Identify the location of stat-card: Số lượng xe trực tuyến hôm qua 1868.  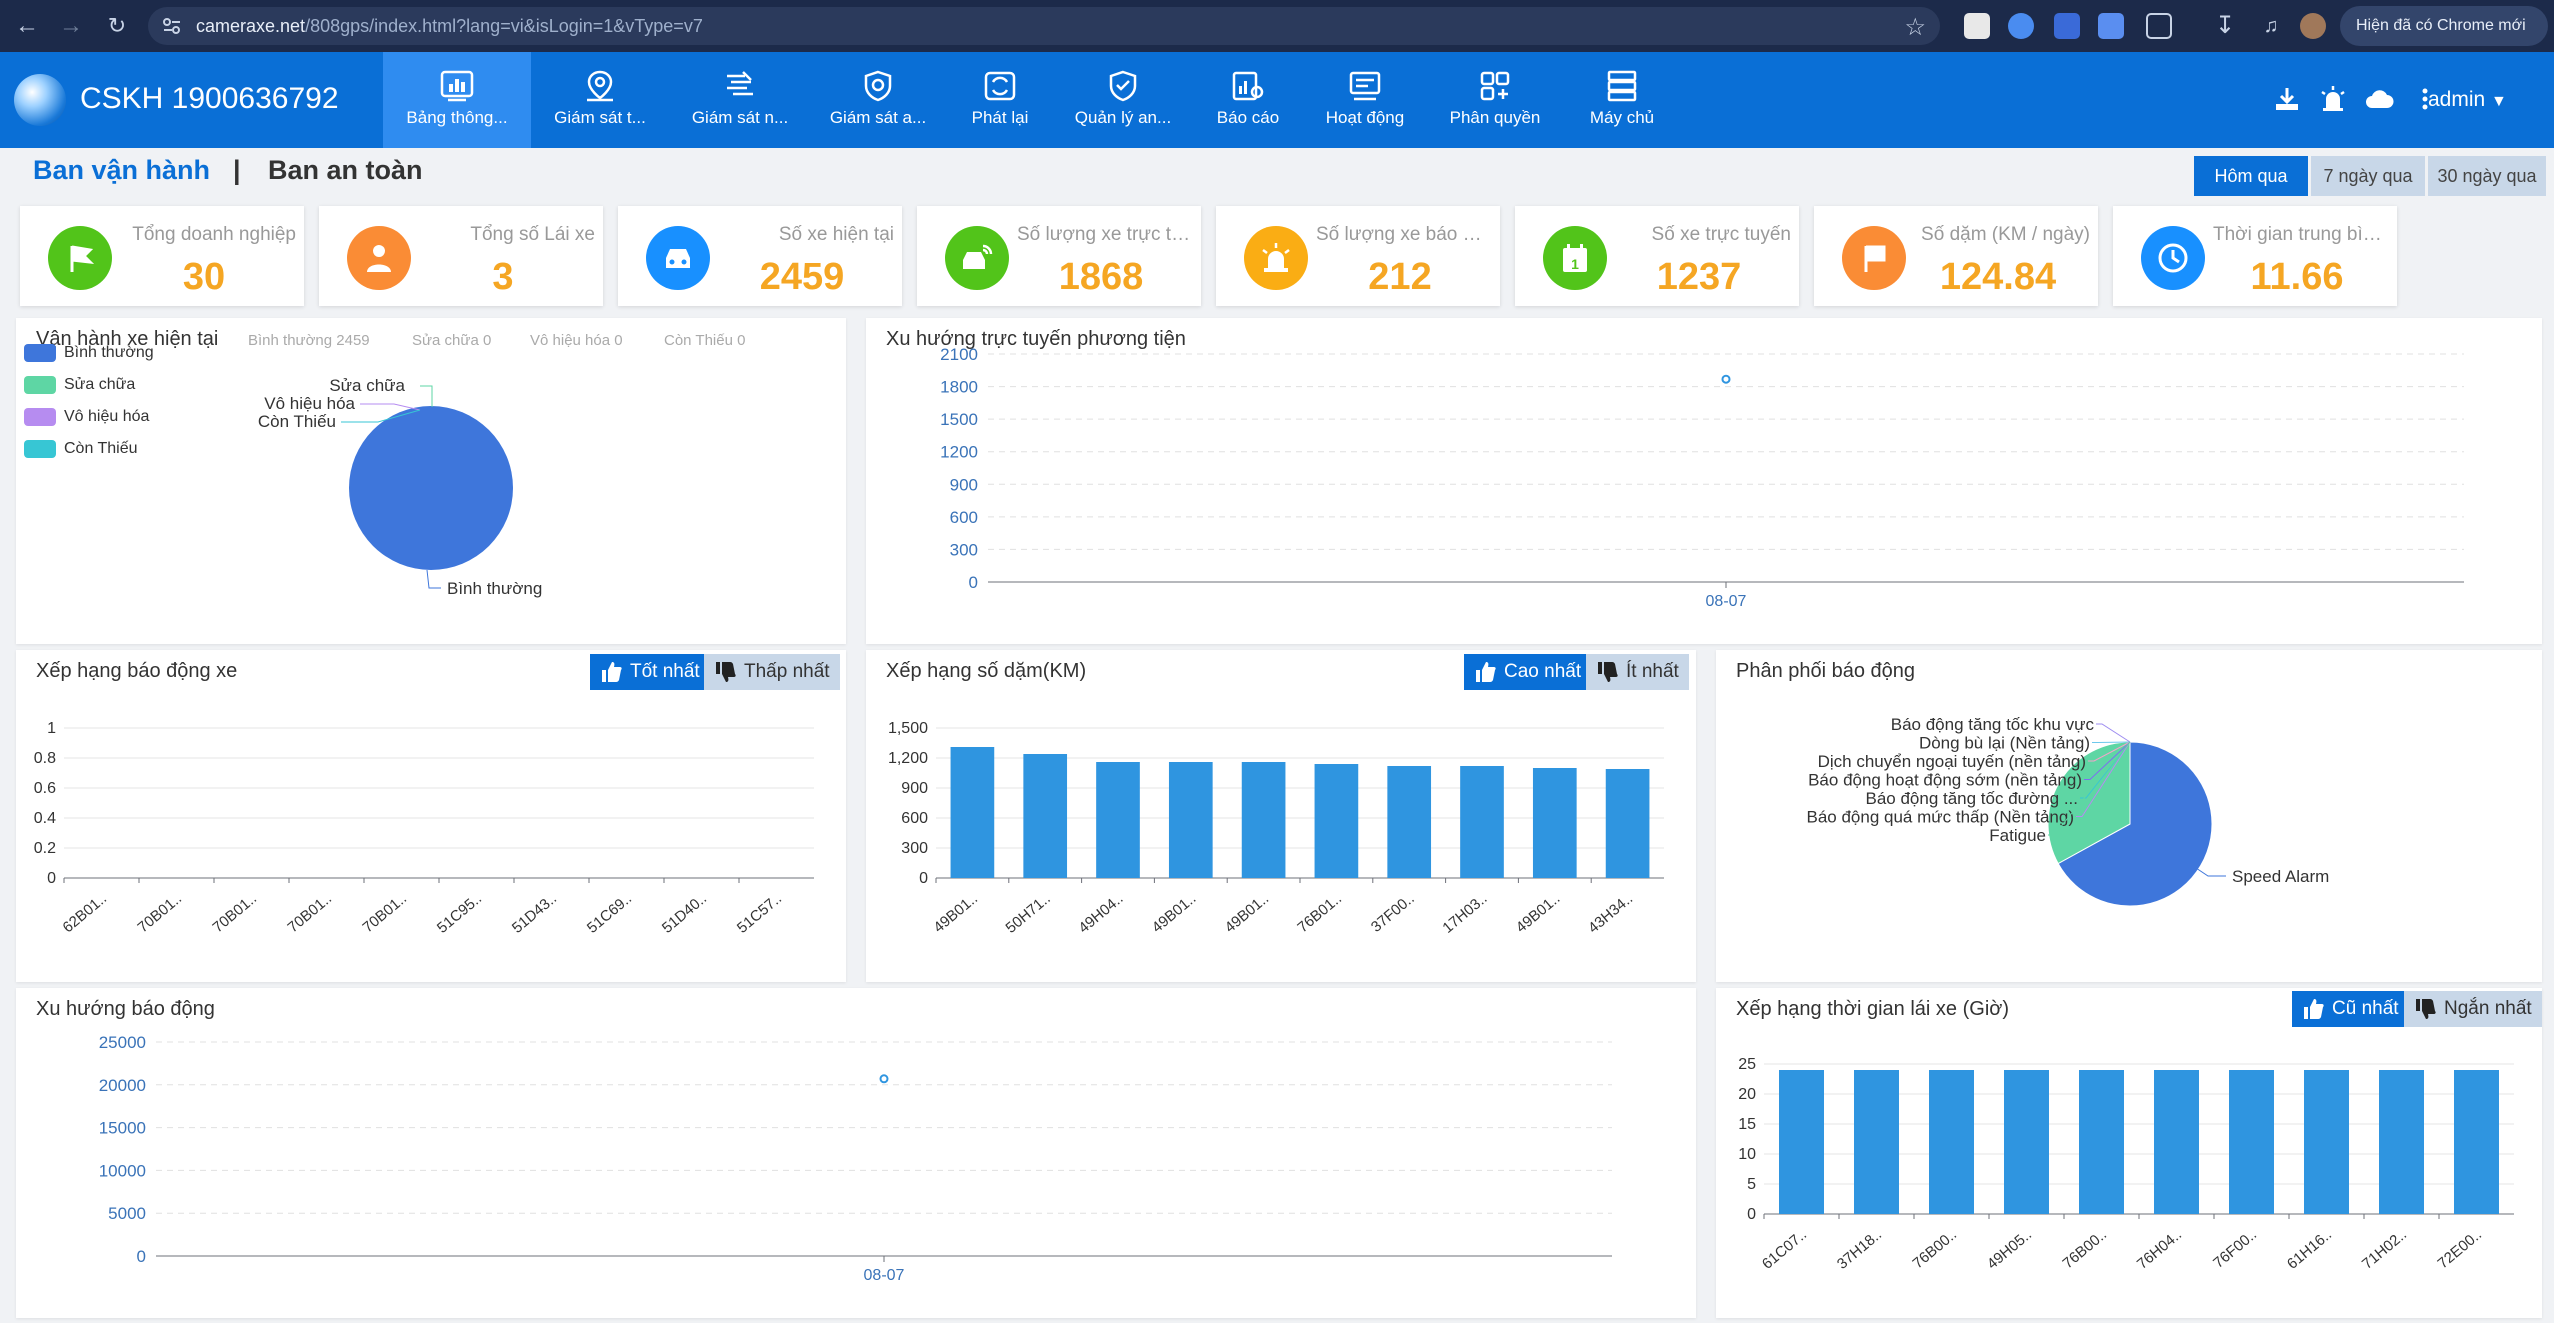
(1059, 256).